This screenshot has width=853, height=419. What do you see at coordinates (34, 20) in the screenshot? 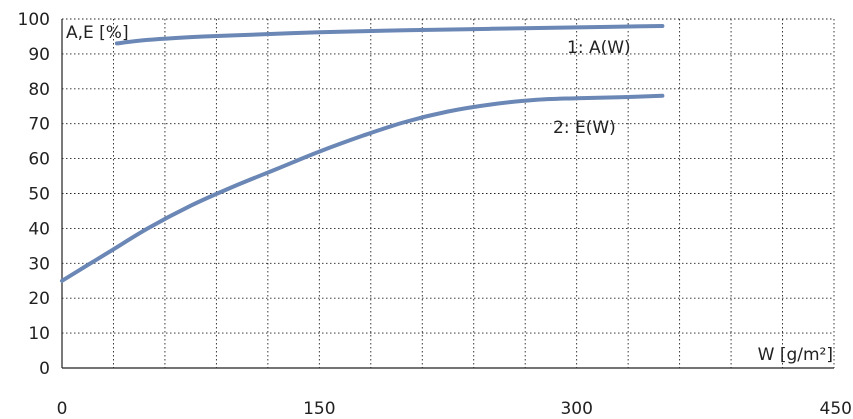
I see `y-tick-label: 100` at bounding box center [34, 20].